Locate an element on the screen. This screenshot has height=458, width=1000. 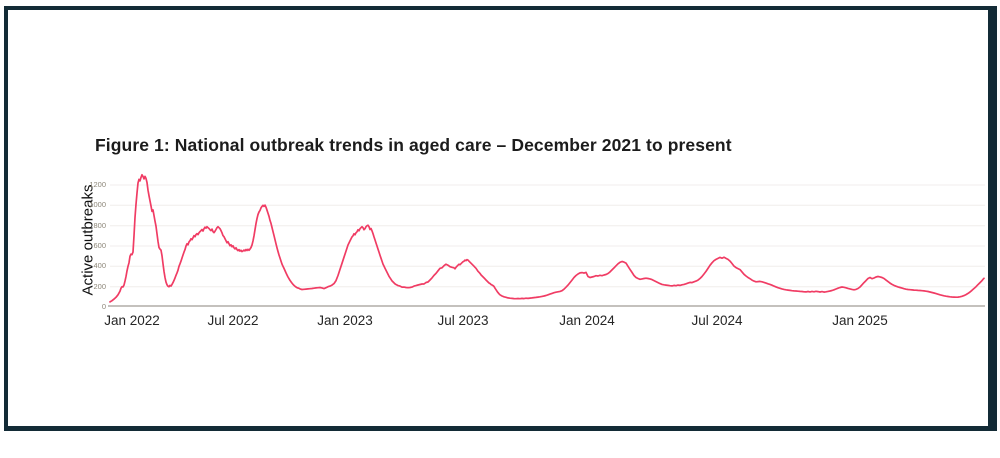
y-tick-label: 0 is located at coordinates (103, 306).